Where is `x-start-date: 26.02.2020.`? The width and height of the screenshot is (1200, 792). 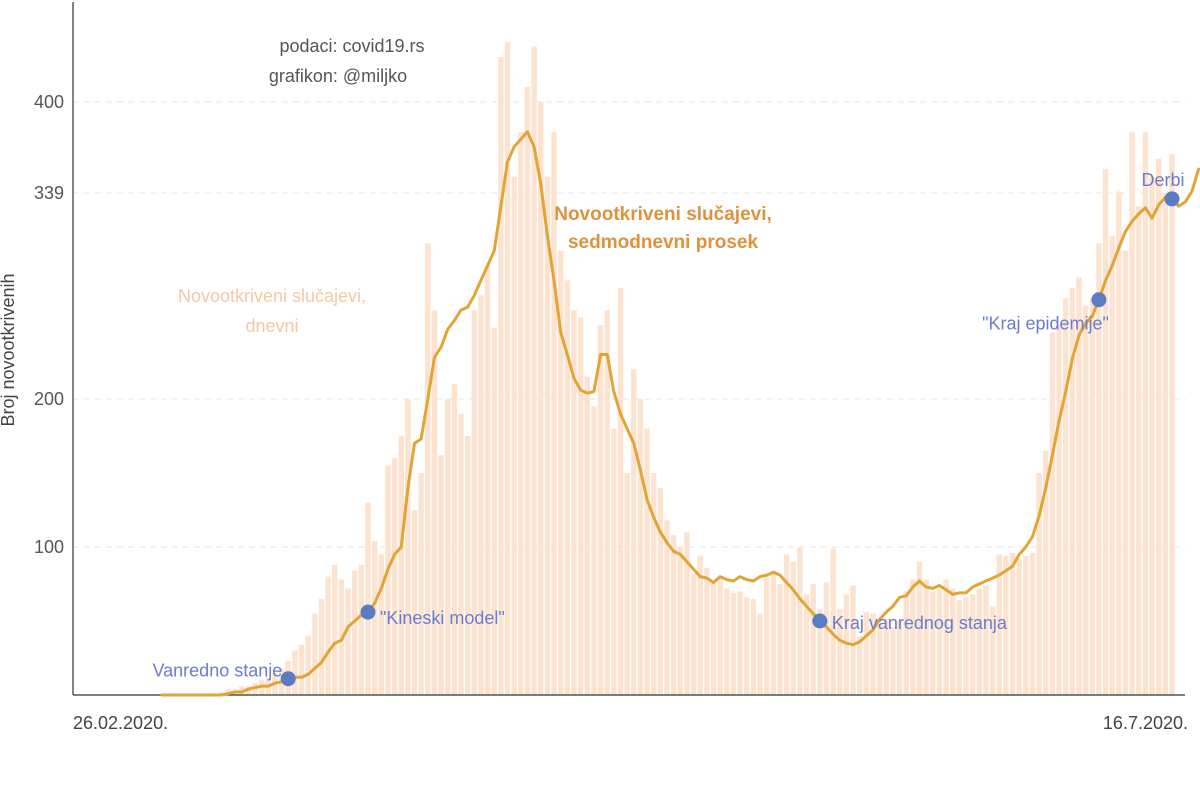 x-start-date: 26.02.2020. is located at coordinates (120, 723).